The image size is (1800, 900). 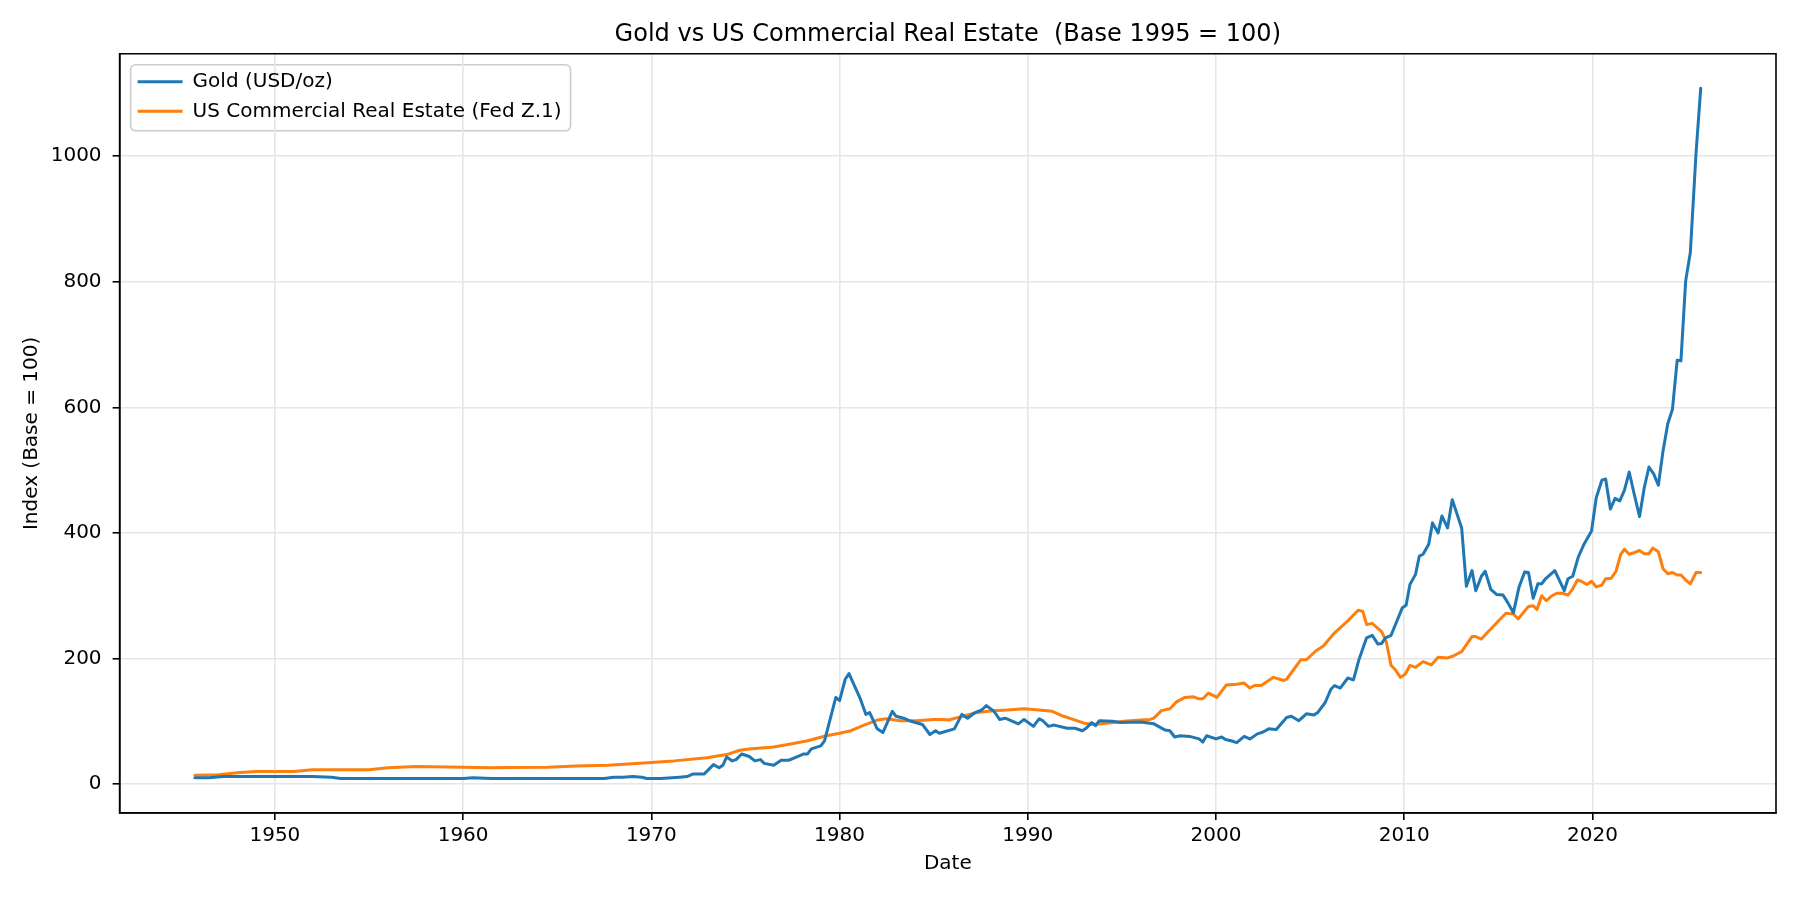 What do you see at coordinates (947, 862) in the screenshot?
I see `x-axis-title: Date` at bounding box center [947, 862].